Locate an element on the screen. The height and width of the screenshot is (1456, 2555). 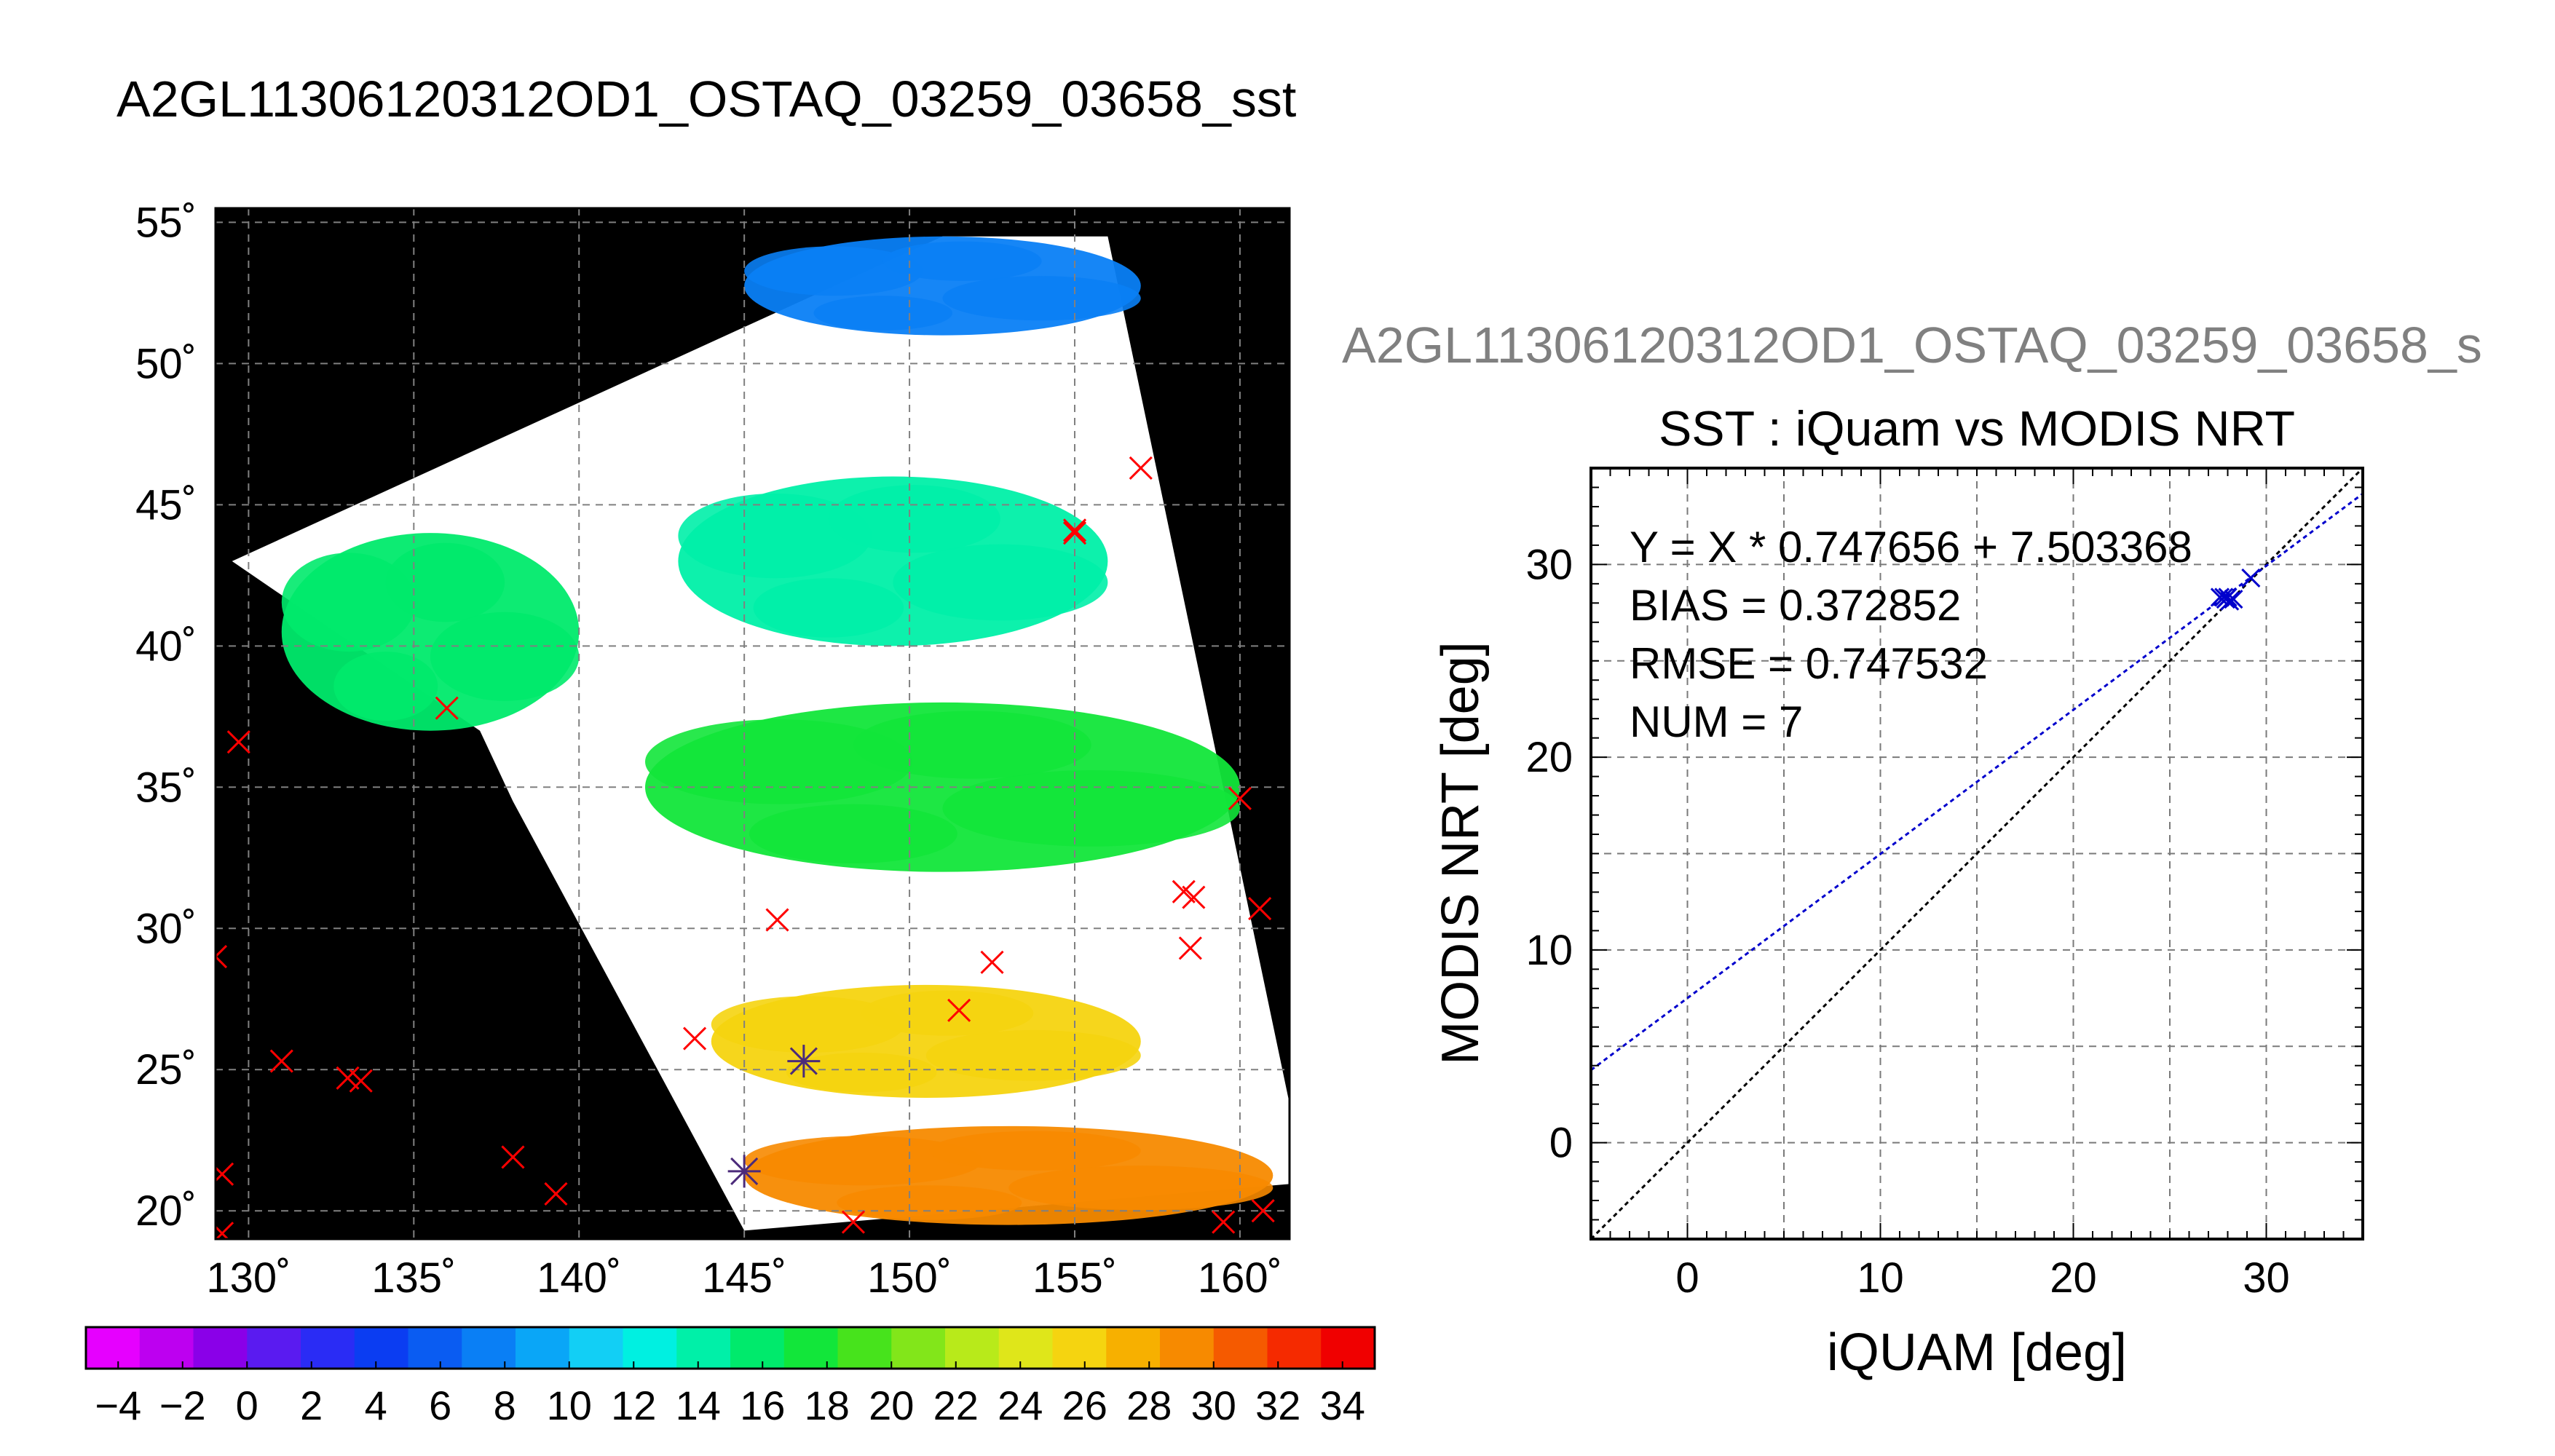
lon-tick-label: 135˚ is located at coordinates (413, 1278).